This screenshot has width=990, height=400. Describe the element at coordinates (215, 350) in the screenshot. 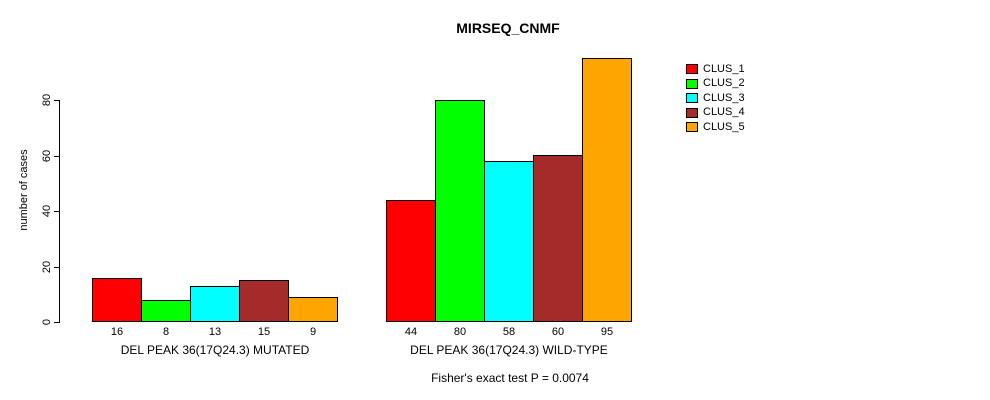

I see `x-axis-group-label: DEL PEAK 36(17Q24.3) MUTATED` at that location.